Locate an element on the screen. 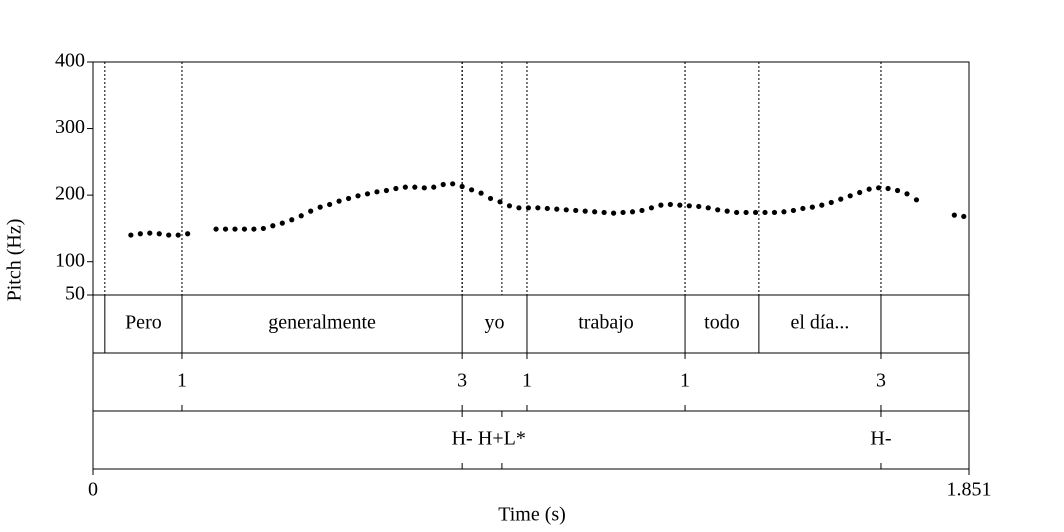 The height and width of the screenshot is (532, 1064). tone-label: H+L* is located at coordinates (502, 439).